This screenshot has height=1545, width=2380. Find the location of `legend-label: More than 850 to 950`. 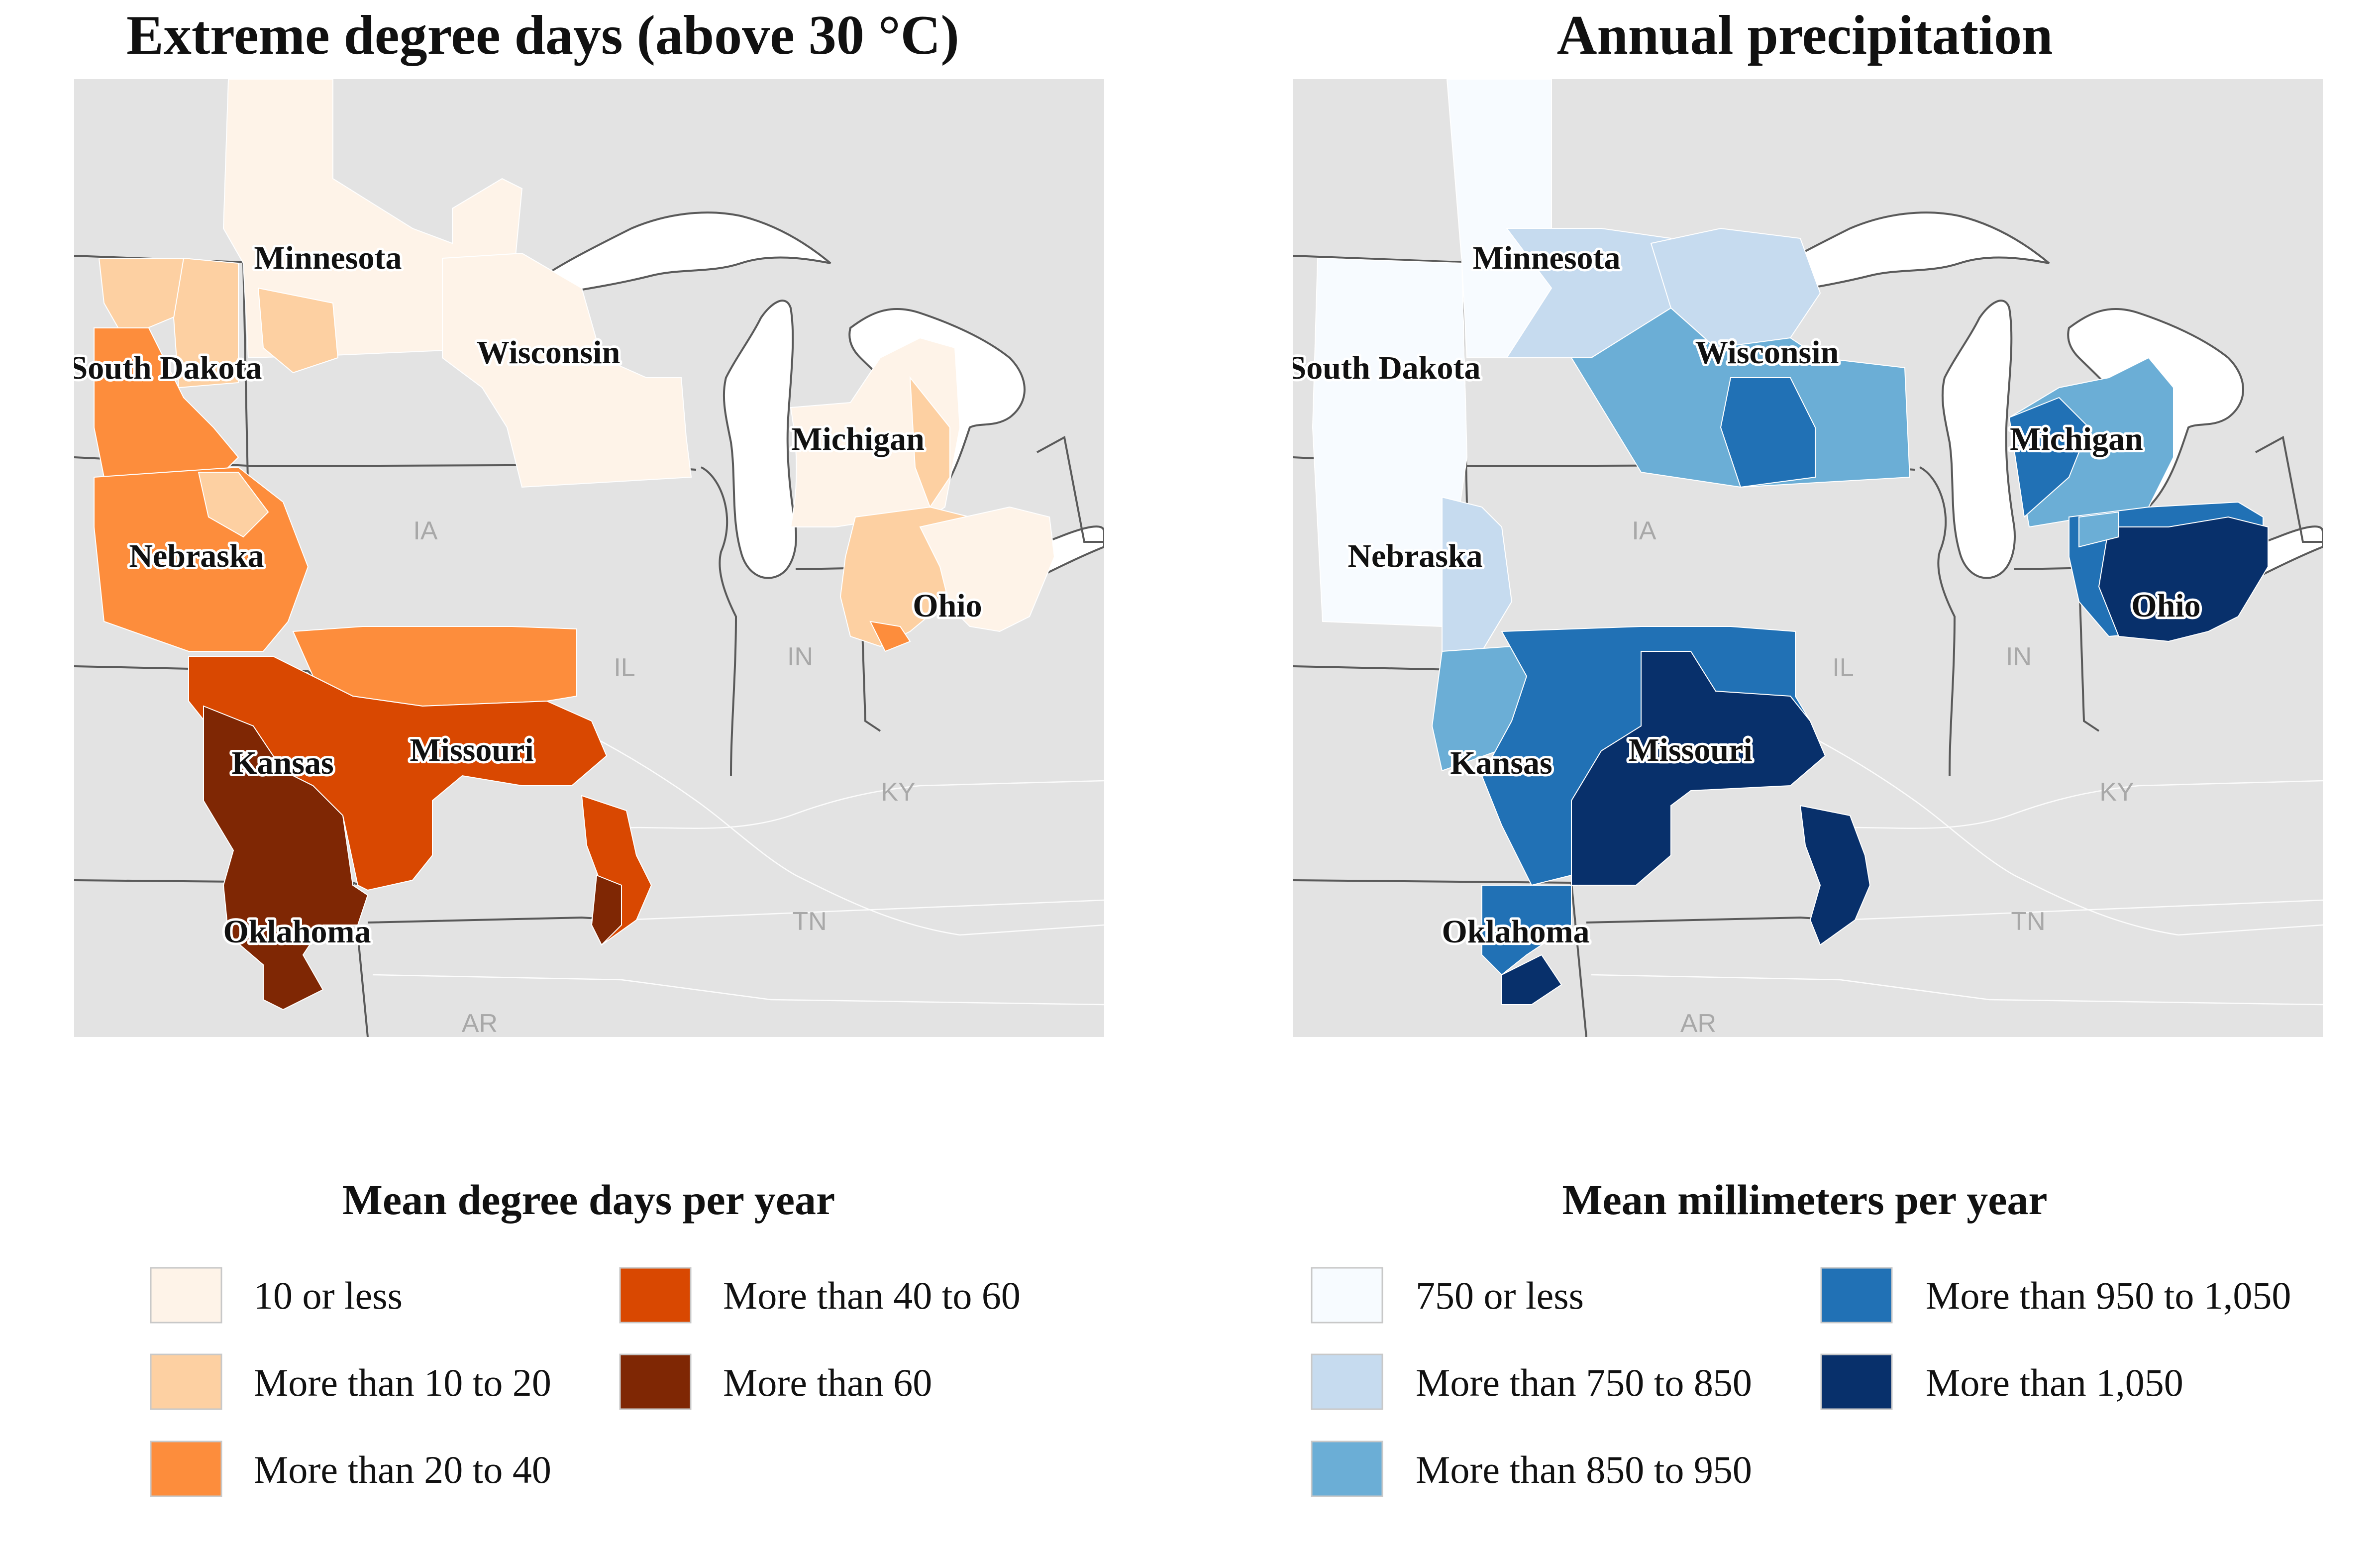

legend-label: More than 850 to 950 is located at coordinates (1584, 1469).